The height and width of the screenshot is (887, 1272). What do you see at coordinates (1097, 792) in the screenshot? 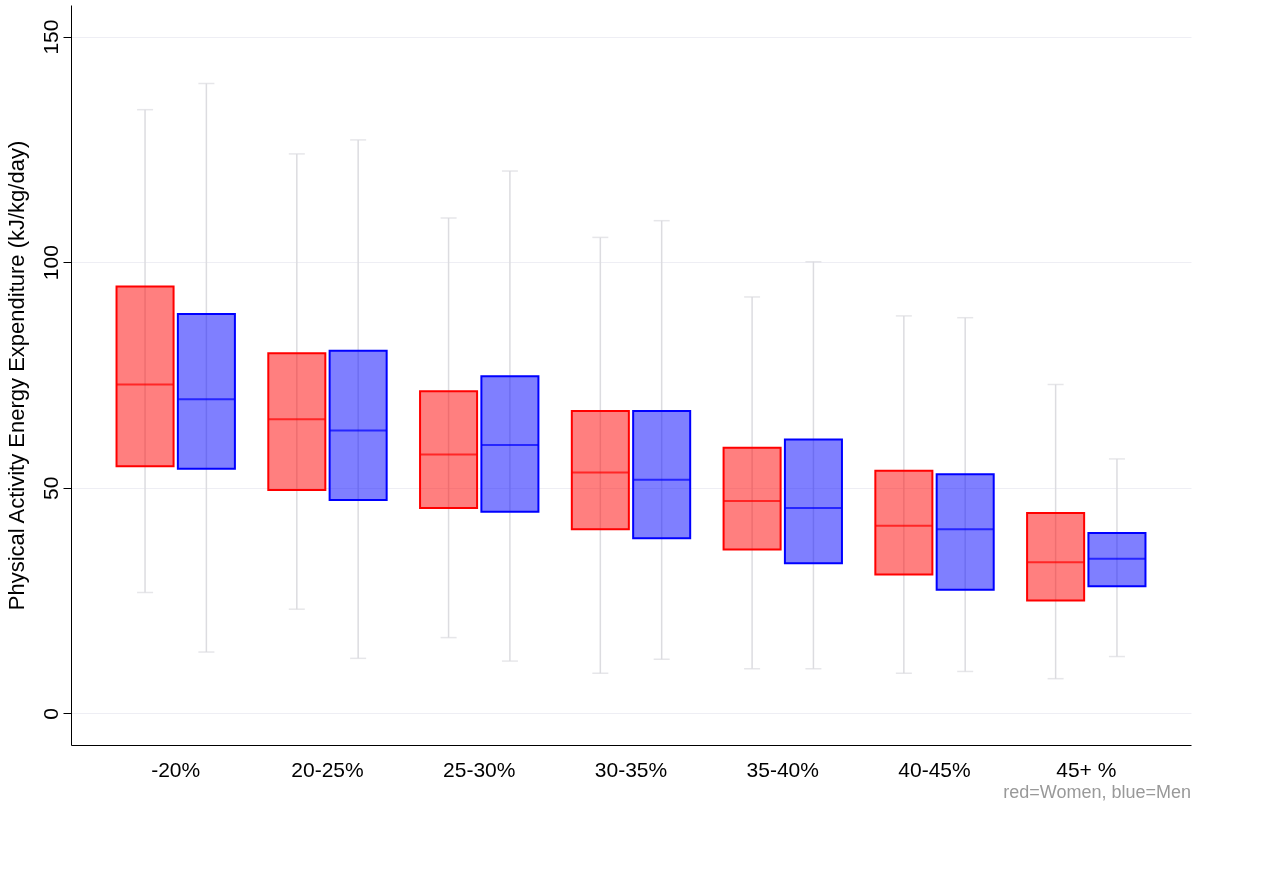
I see `text: red=Women, blue=Men` at bounding box center [1097, 792].